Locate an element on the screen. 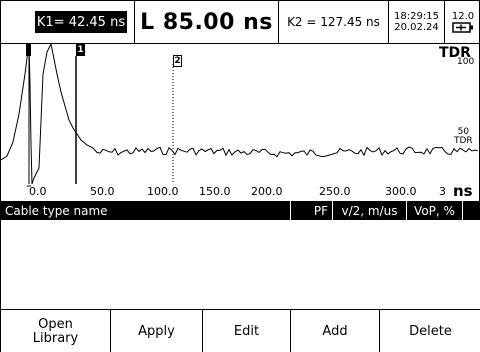 The height and width of the screenshot is (352, 480). open-library-label-line1: Open is located at coordinates (55, 324).